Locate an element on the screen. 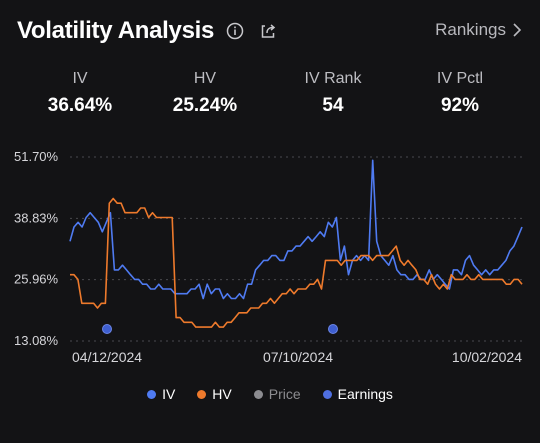 The width and height of the screenshot is (540, 443). metric-label: IV is located at coordinates (80, 78).